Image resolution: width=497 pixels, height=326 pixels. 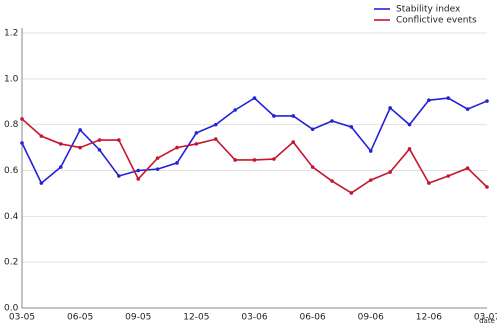 I want to click on x-tick-label: 03-05, so click(x=22, y=318).